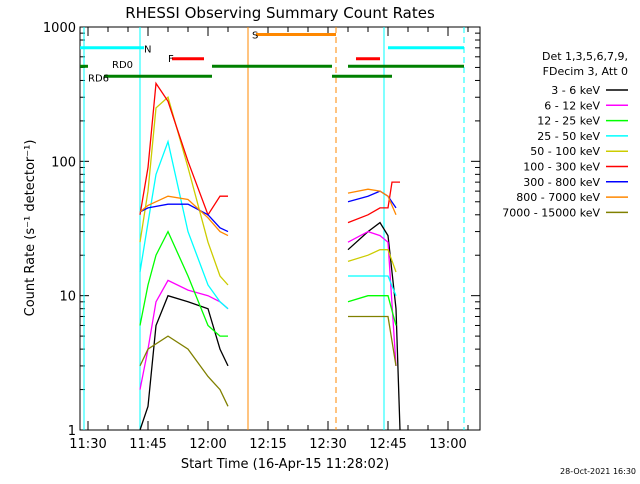  What do you see at coordinates (122, 65) in the screenshot?
I see `state-label: RD0` at bounding box center [122, 65].